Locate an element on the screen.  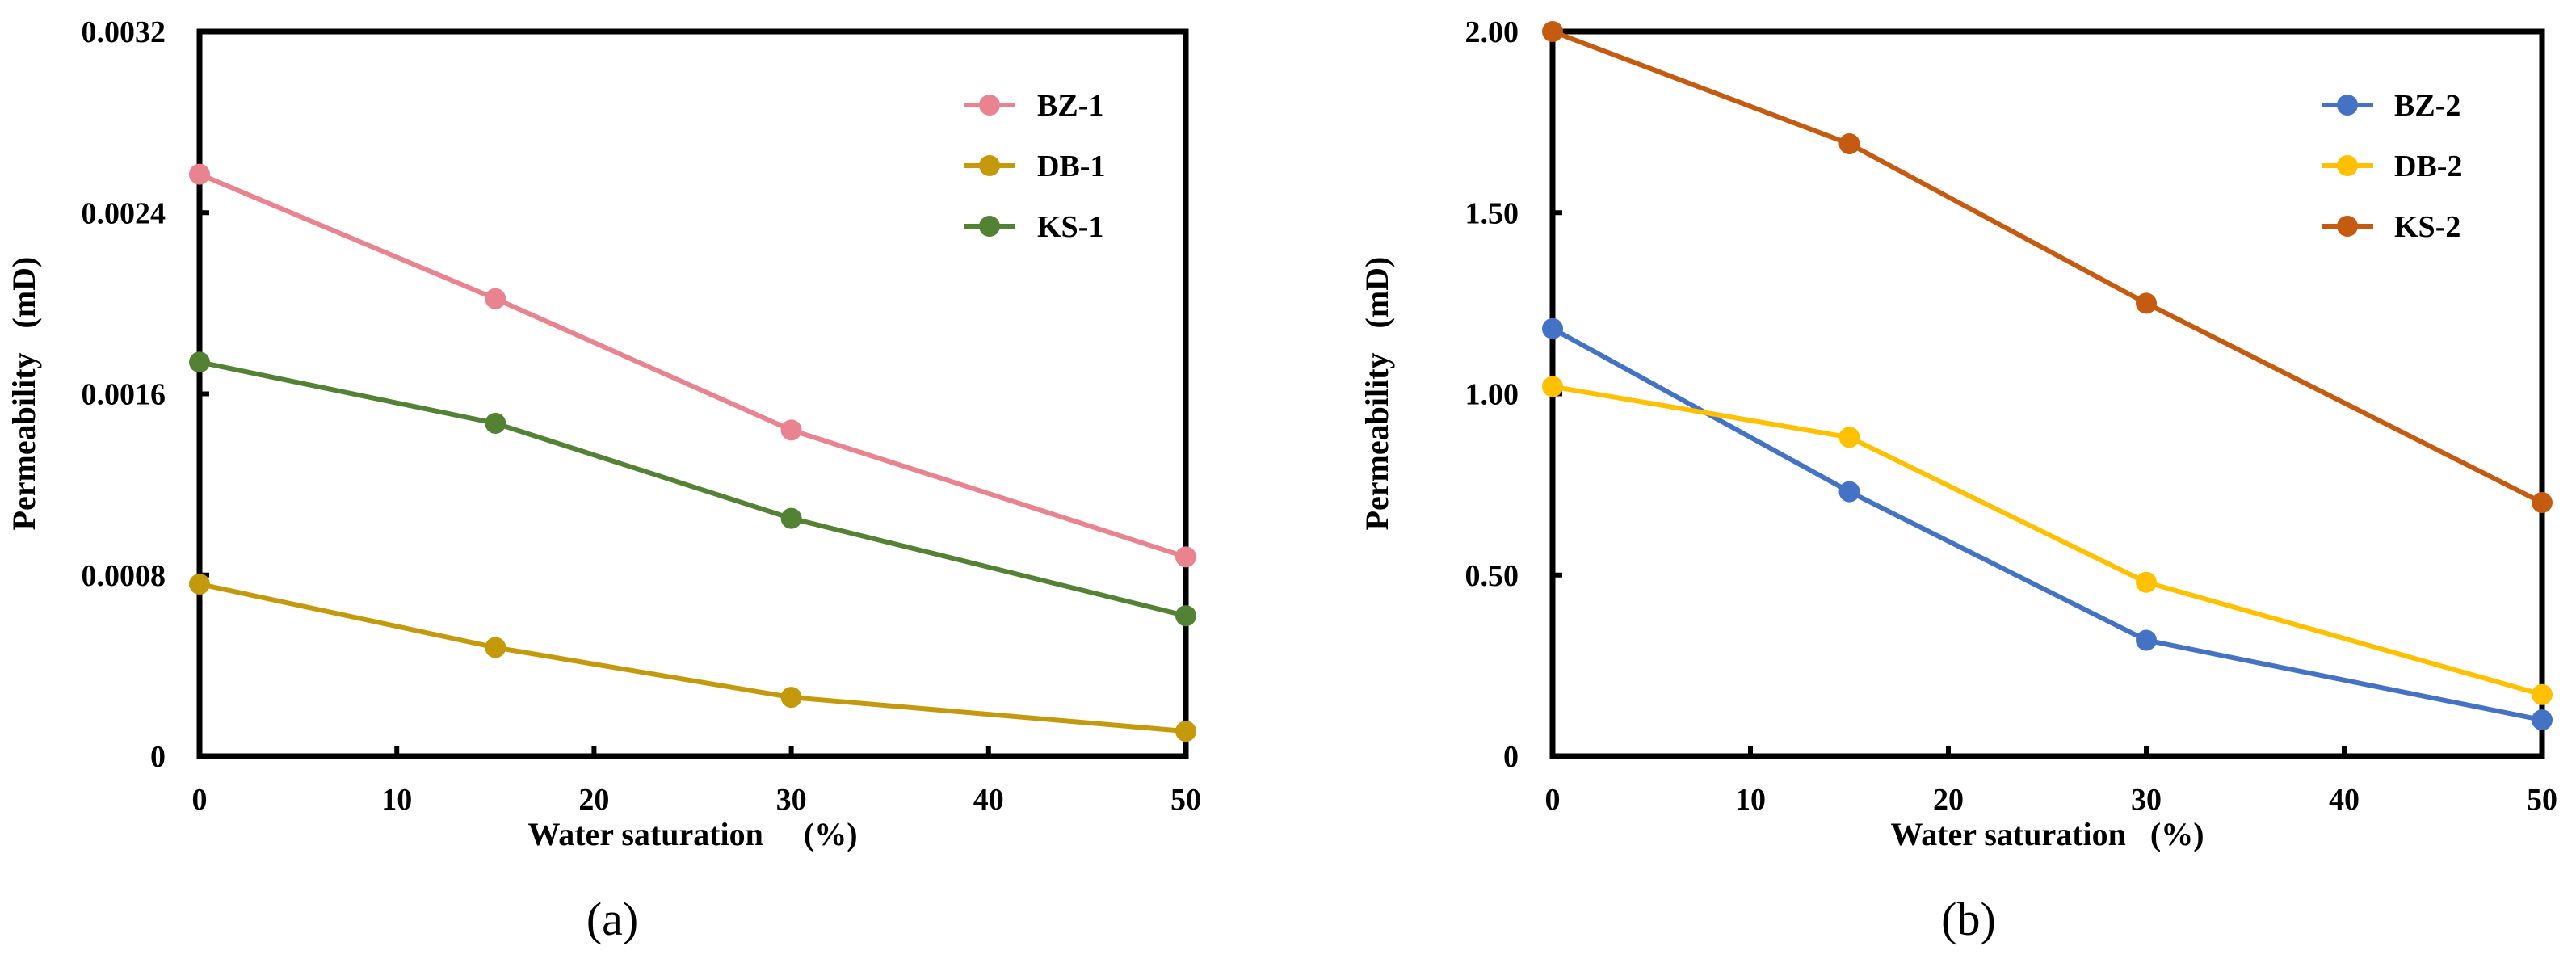
y-tick-label: 0.0024 is located at coordinates (124, 213).